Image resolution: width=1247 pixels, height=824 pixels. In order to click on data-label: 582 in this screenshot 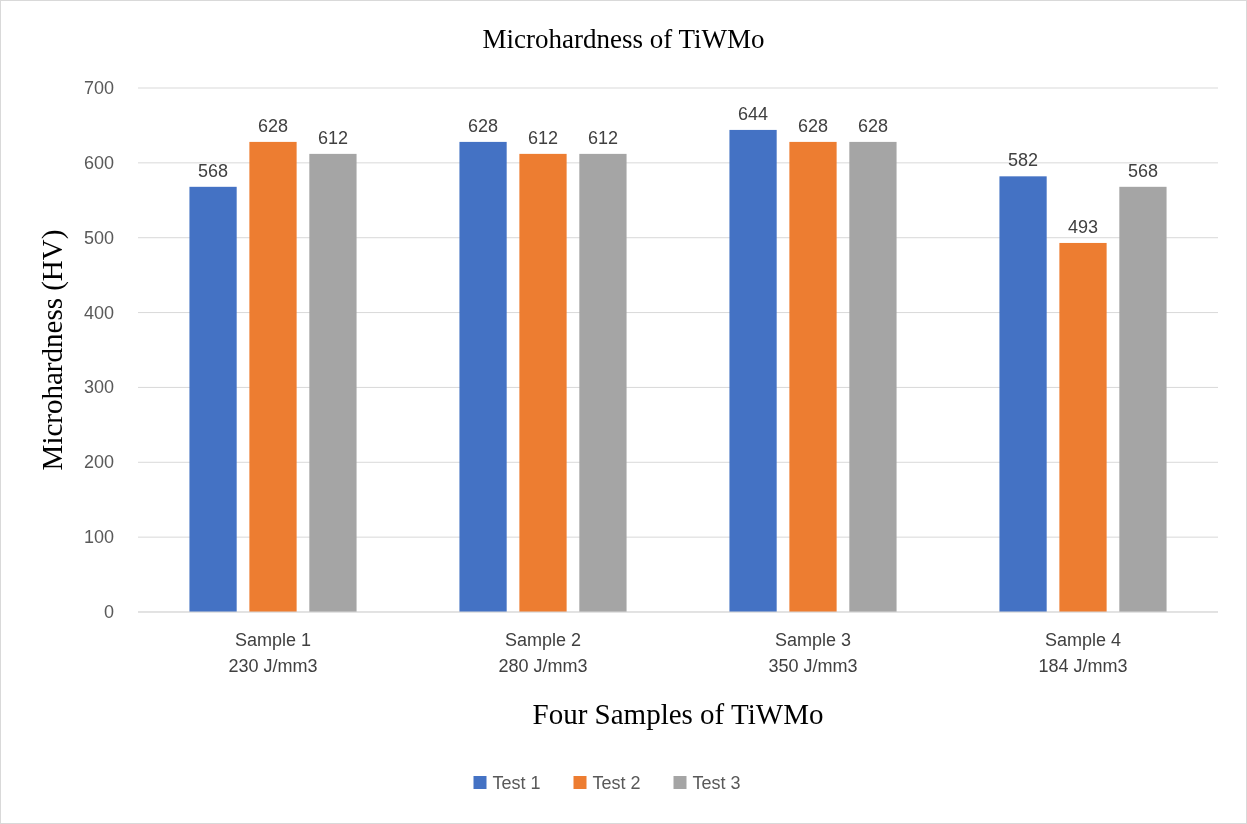, I will do `click(1023, 160)`.